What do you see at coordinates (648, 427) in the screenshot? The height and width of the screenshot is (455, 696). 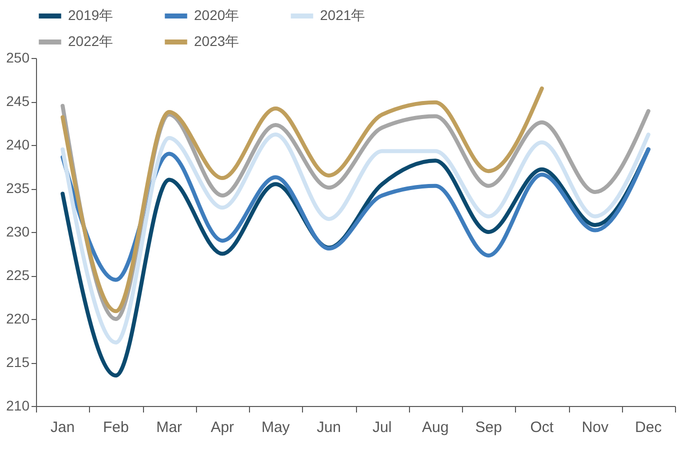 I see `x-tick-label: Dec` at bounding box center [648, 427].